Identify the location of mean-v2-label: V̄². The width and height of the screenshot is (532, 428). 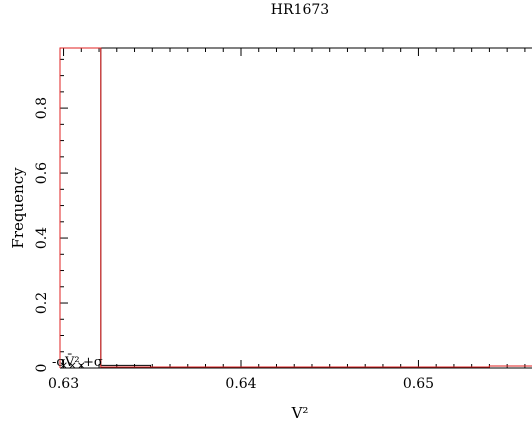
(72, 362).